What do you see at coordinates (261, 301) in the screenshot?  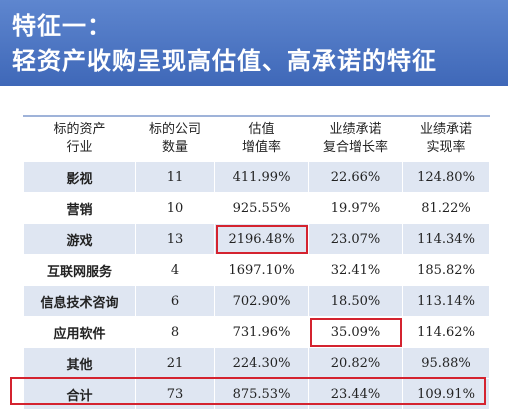 I see `cell-valuation: 702.90%` at bounding box center [261, 301].